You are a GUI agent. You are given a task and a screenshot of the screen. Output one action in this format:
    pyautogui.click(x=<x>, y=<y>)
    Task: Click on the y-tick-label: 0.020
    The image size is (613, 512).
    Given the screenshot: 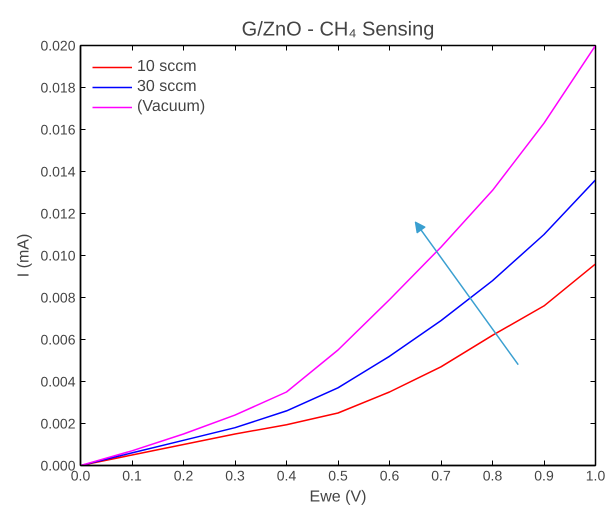 What is the action you would take?
    pyautogui.click(x=58, y=46)
    